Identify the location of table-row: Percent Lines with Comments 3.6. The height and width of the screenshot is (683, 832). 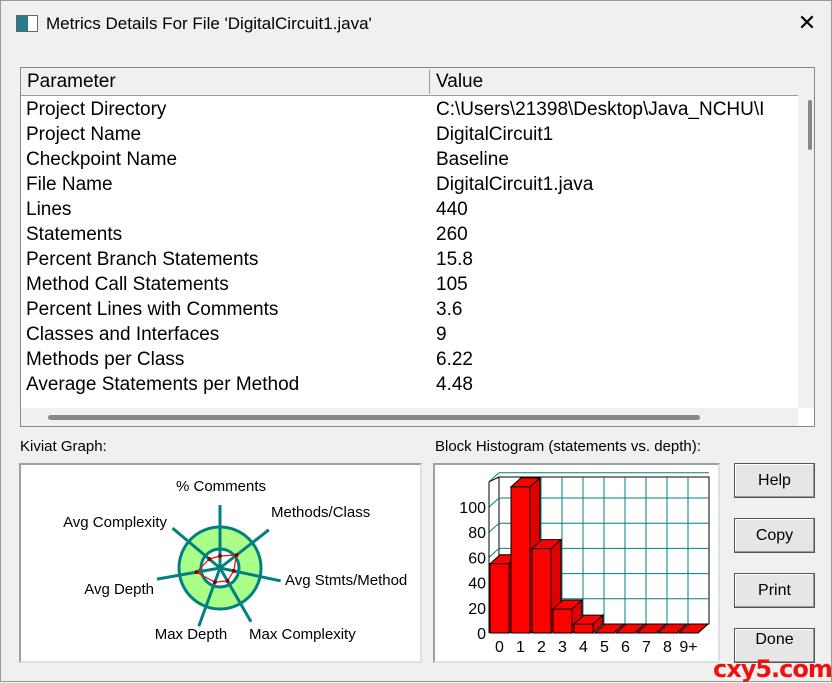
(409, 309).